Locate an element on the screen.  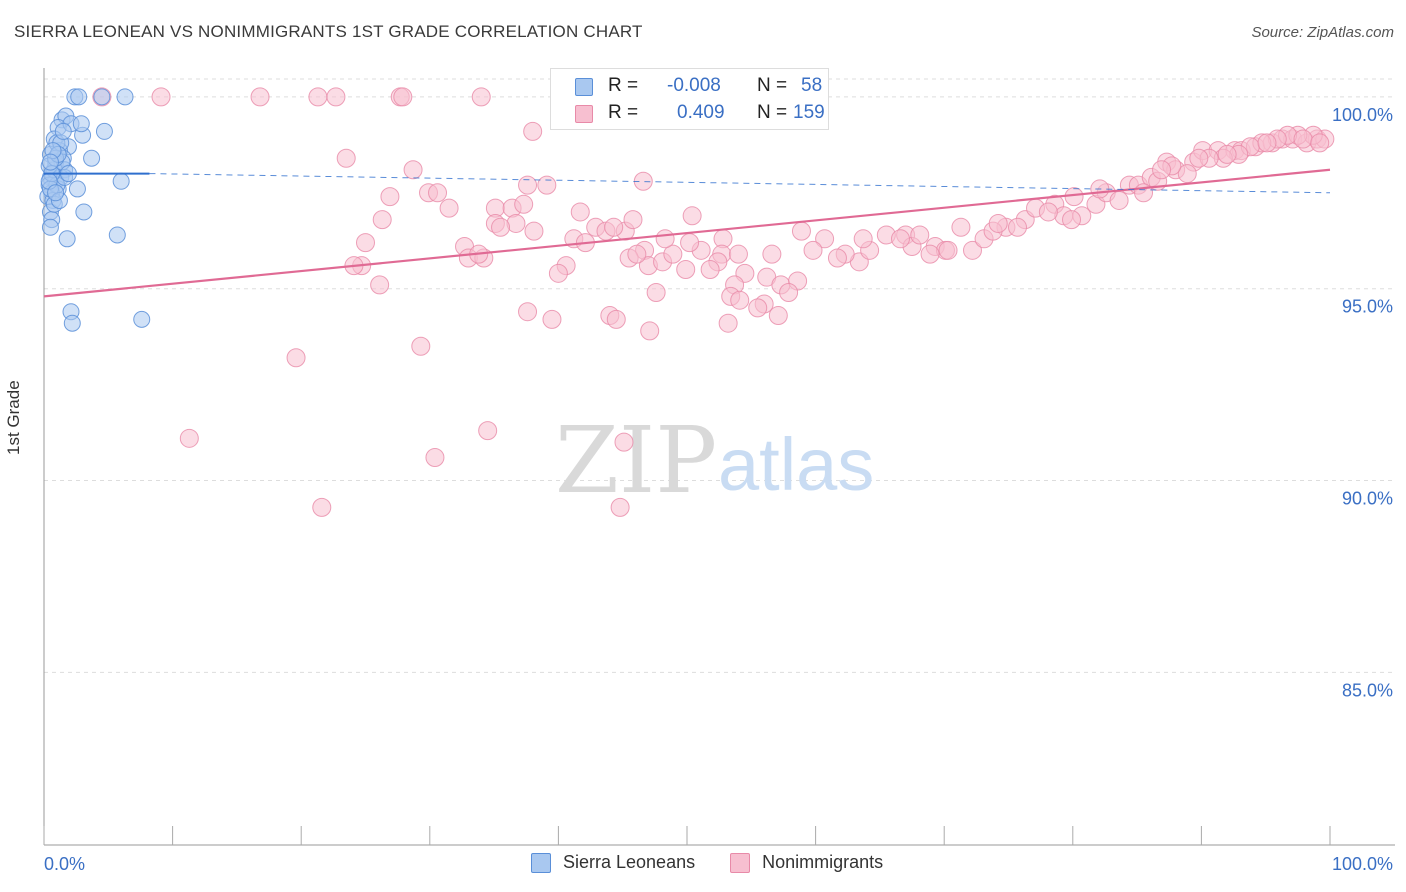
n-label: N = is located at coordinates (772, 112).